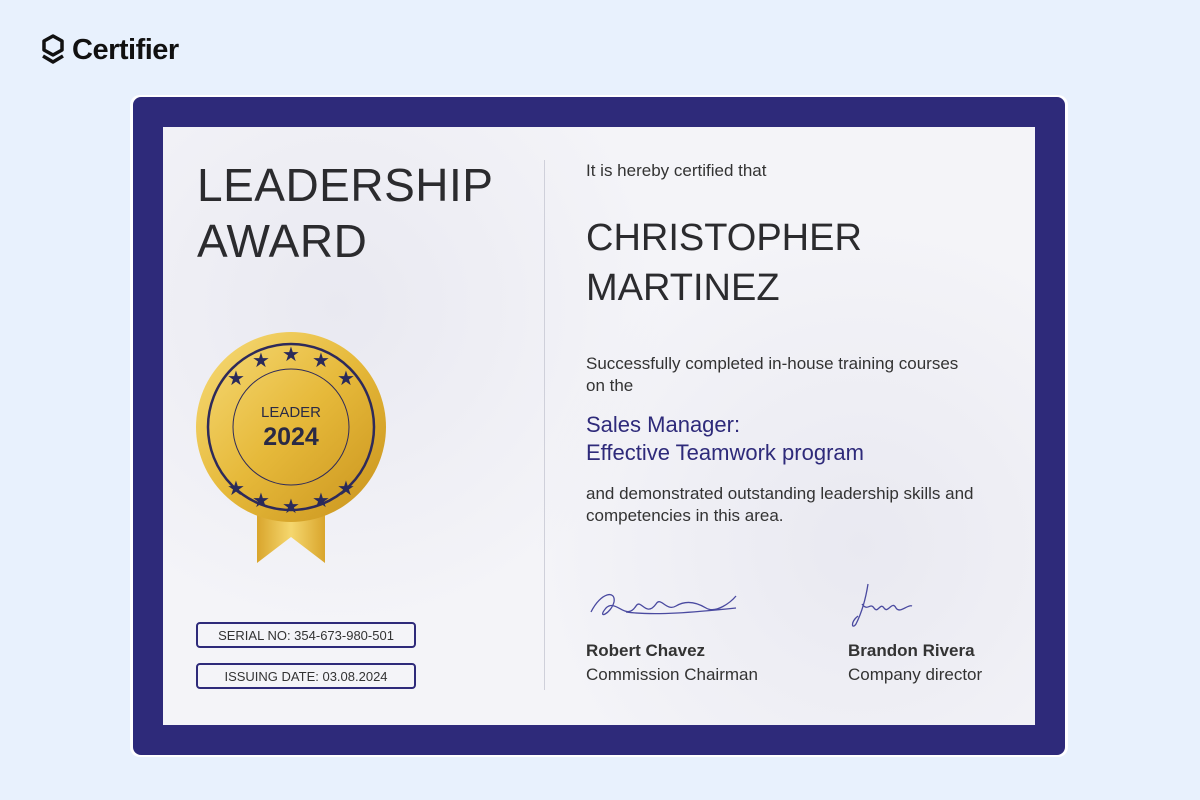 This screenshot has width=1200, height=800. Describe the element at coordinates (291, 437) in the screenshot. I see `medal-year: 2024` at that location.